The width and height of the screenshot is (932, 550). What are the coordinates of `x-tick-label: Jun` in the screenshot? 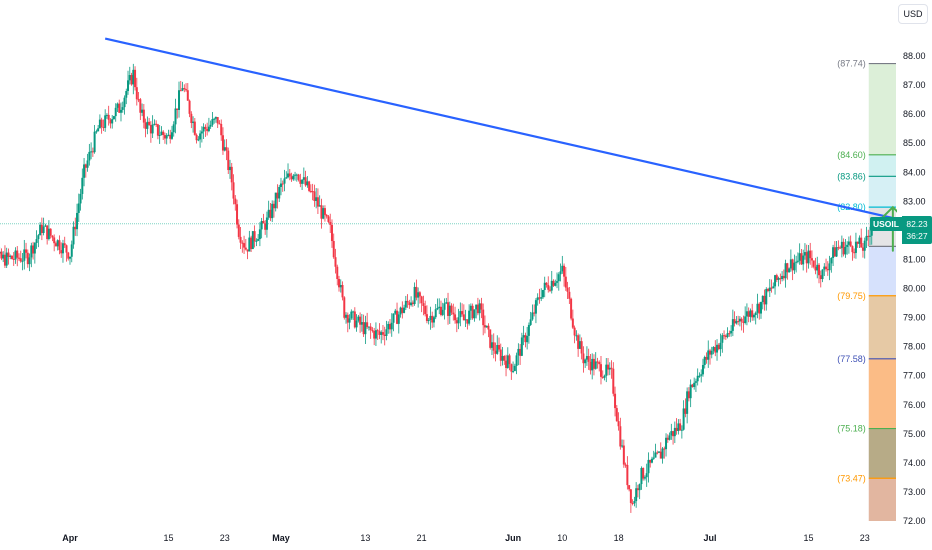 It's located at (513, 538).